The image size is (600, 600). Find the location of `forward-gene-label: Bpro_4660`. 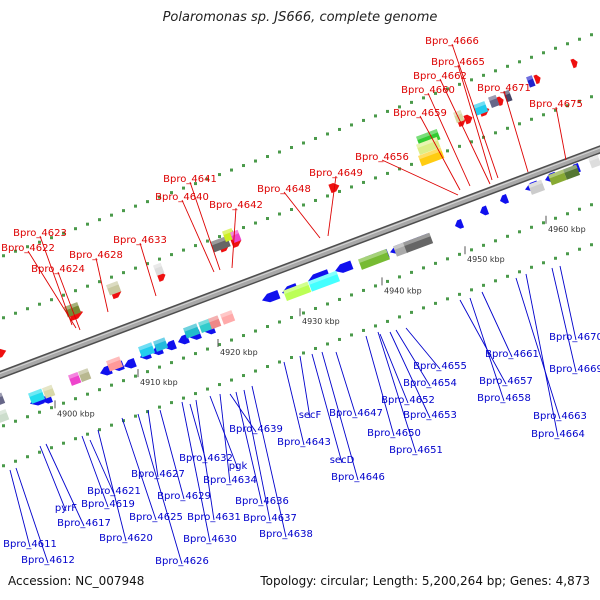

forward-gene-label: Bpro_4660 is located at coordinates (428, 90).